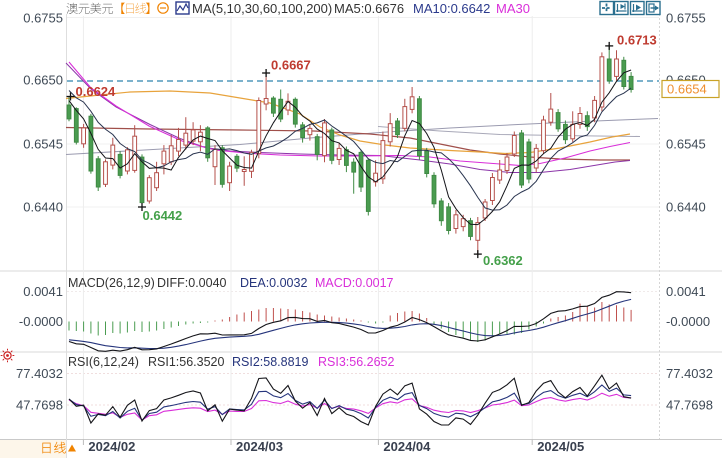  I want to click on svg-text: 2024/05, so click(560, 446).